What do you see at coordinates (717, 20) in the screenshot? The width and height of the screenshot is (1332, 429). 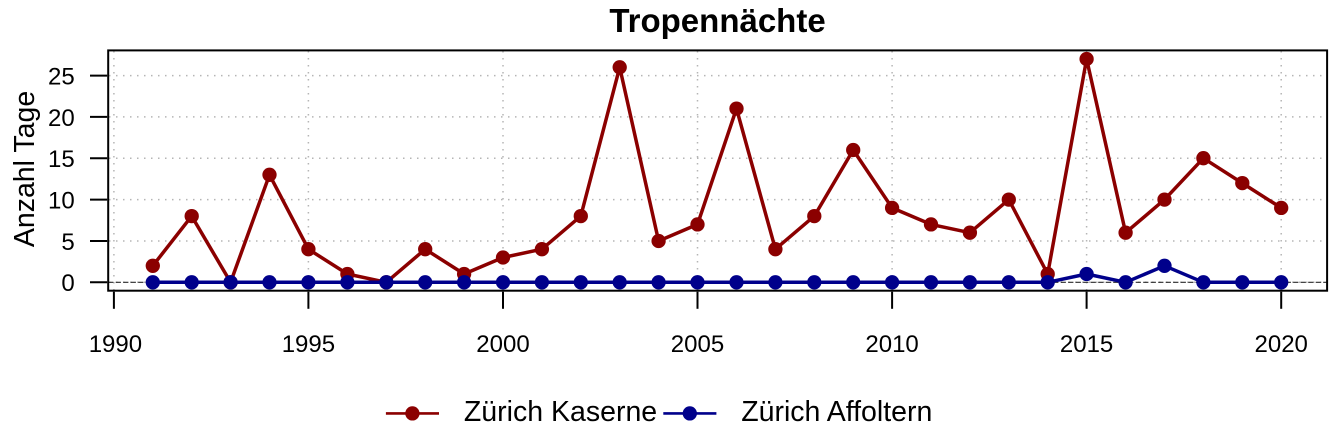 I see `svg-text: Tropennächte` at bounding box center [717, 20].